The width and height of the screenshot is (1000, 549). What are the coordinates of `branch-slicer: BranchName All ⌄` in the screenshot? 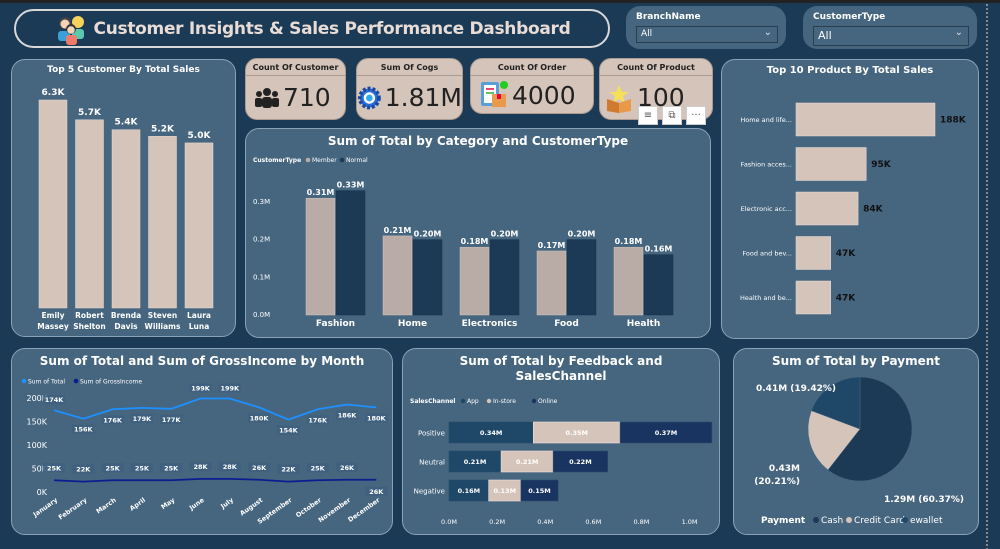 It's located at (706, 27).